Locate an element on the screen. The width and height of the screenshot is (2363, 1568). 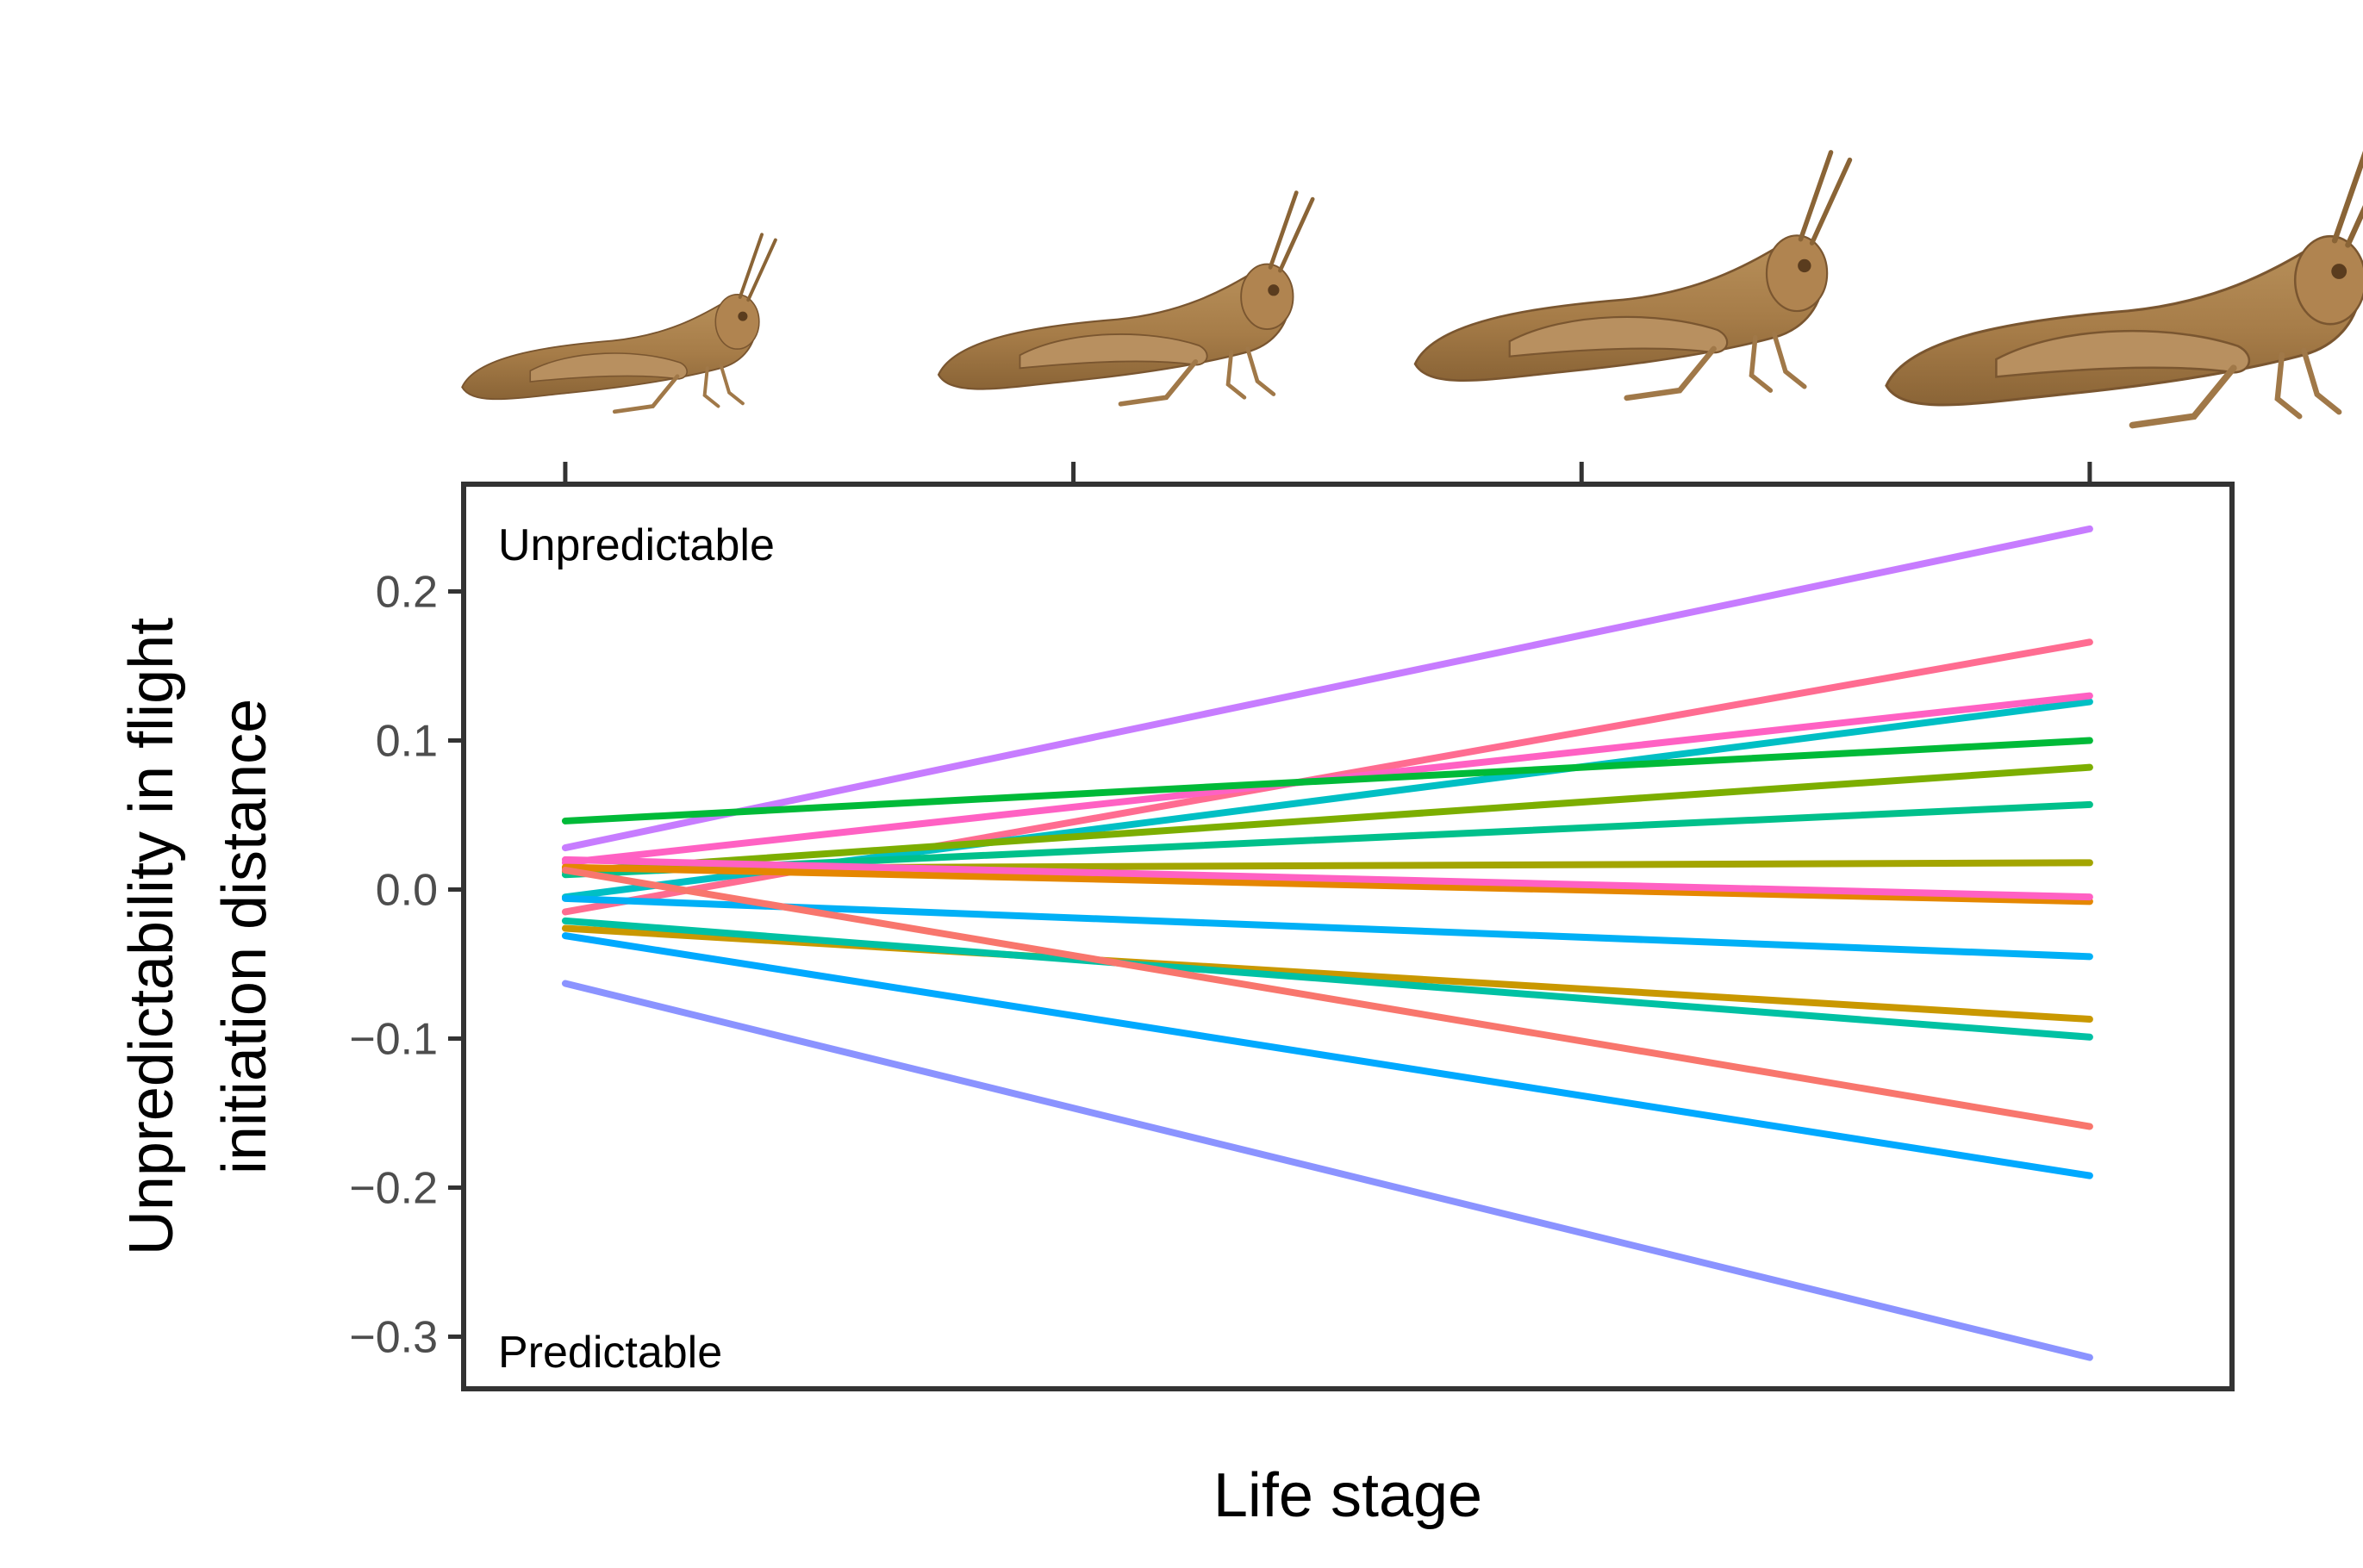
y-tick-label-0: 0.2 is located at coordinates (407, 593).